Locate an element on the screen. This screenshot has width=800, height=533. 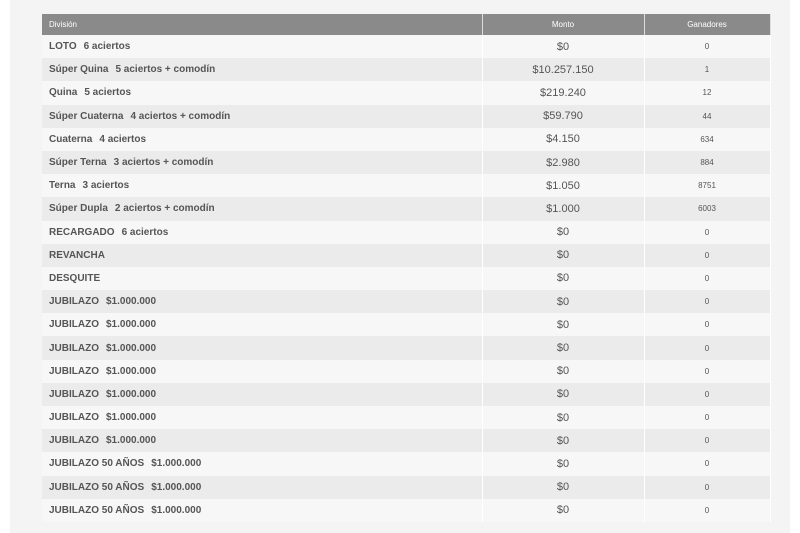
division-detail: 5 aciertos is located at coordinates (108, 93).